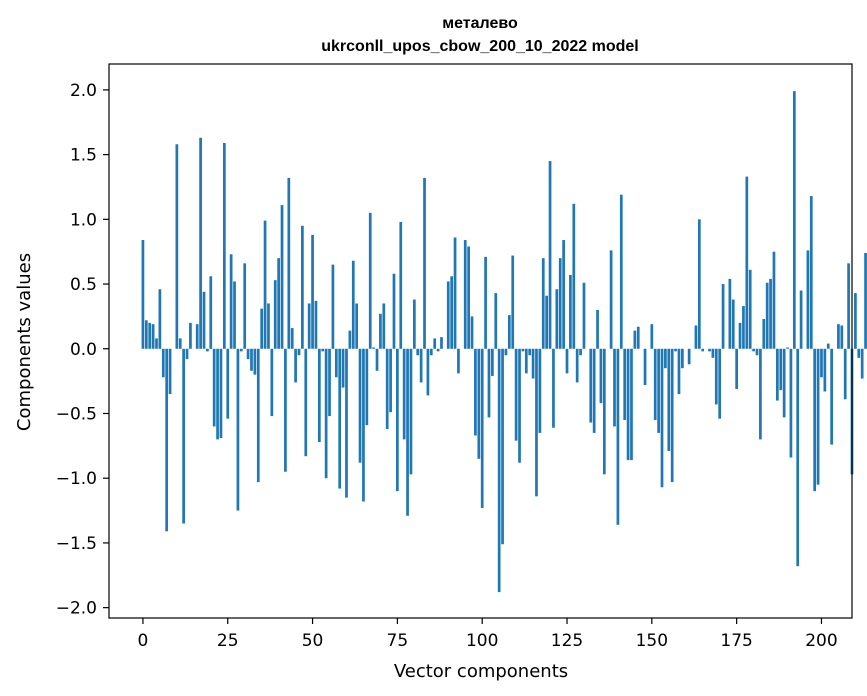 This screenshot has width=867, height=696. What do you see at coordinates (228, 641) in the screenshot?
I see `x-tick-label: 25` at bounding box center [228, 641].